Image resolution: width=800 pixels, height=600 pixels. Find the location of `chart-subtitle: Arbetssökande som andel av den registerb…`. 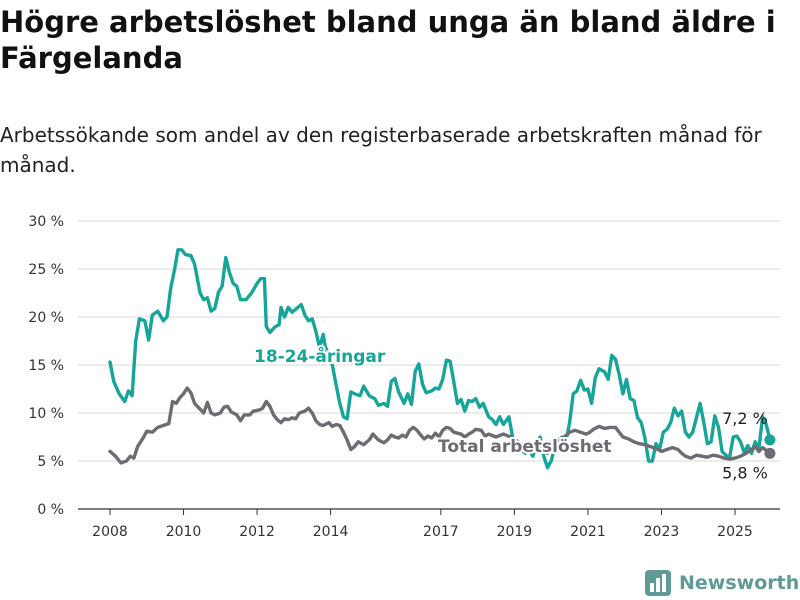

chart-subtitle: Arbetssökande som andel av den registerb… is located at coordinates (381, 150).